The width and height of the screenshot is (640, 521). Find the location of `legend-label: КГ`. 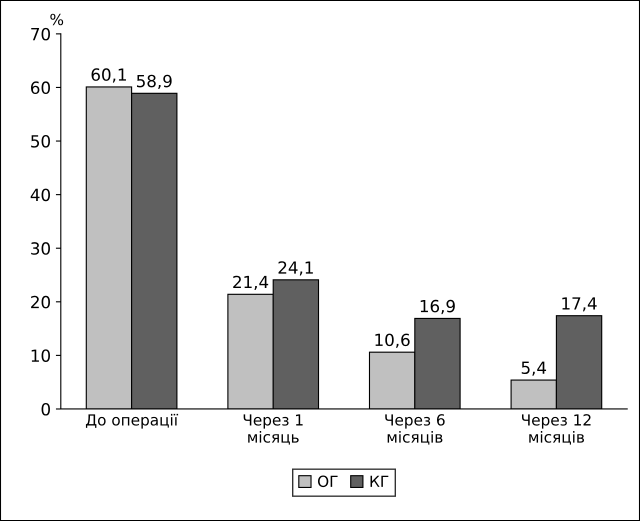

legend-label: КГ is located at coordinates (379, 481).